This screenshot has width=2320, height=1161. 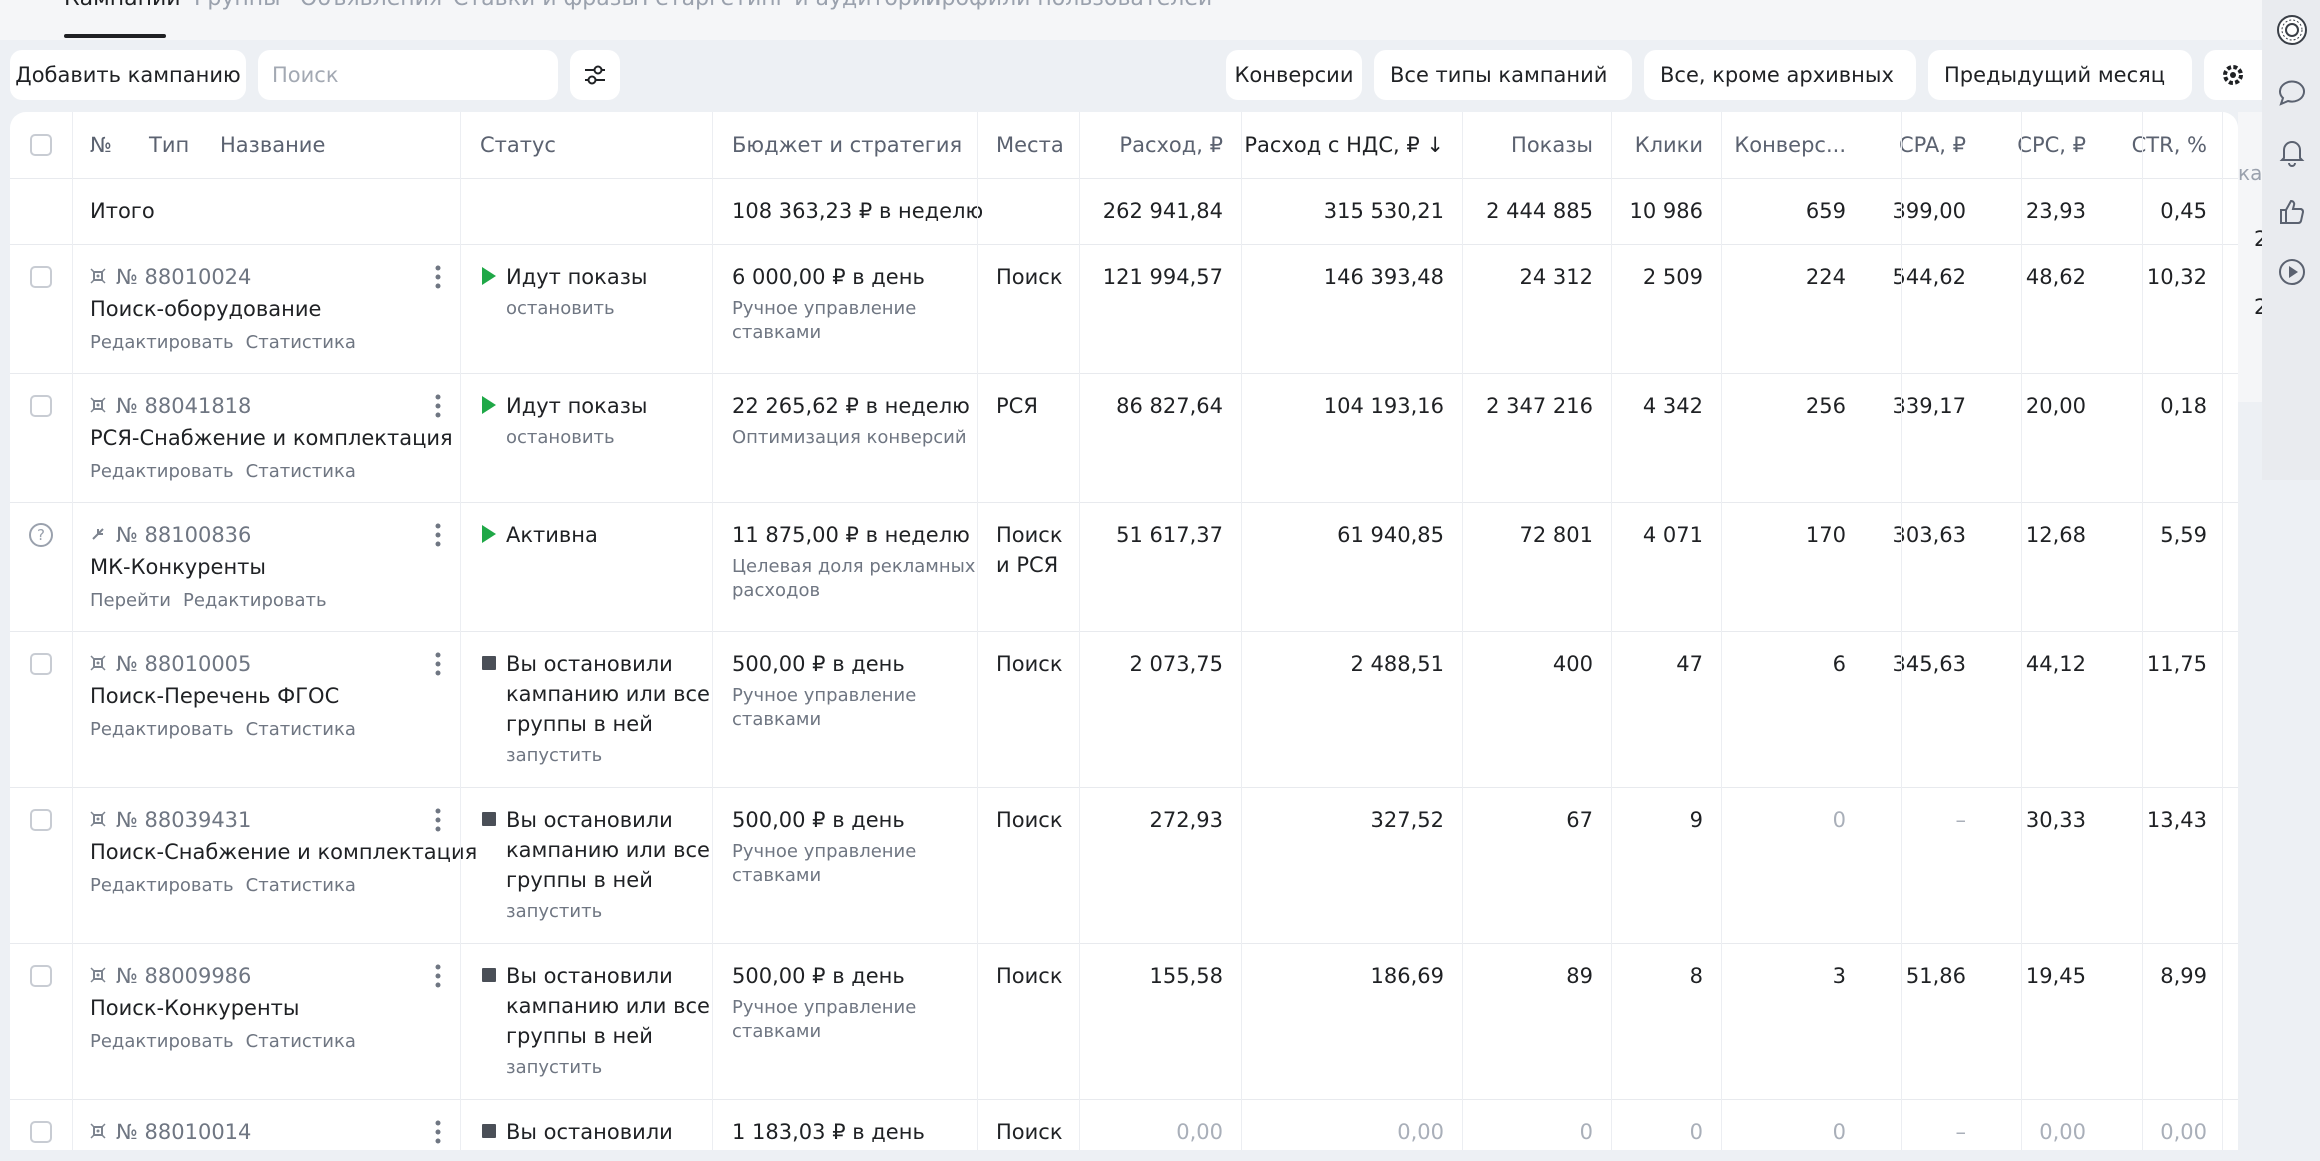 What do you see at coordinates (2055, 75) in the screenshot?
I see `period-value: Предыдущий месяц` at bounding box center [2055, 75].